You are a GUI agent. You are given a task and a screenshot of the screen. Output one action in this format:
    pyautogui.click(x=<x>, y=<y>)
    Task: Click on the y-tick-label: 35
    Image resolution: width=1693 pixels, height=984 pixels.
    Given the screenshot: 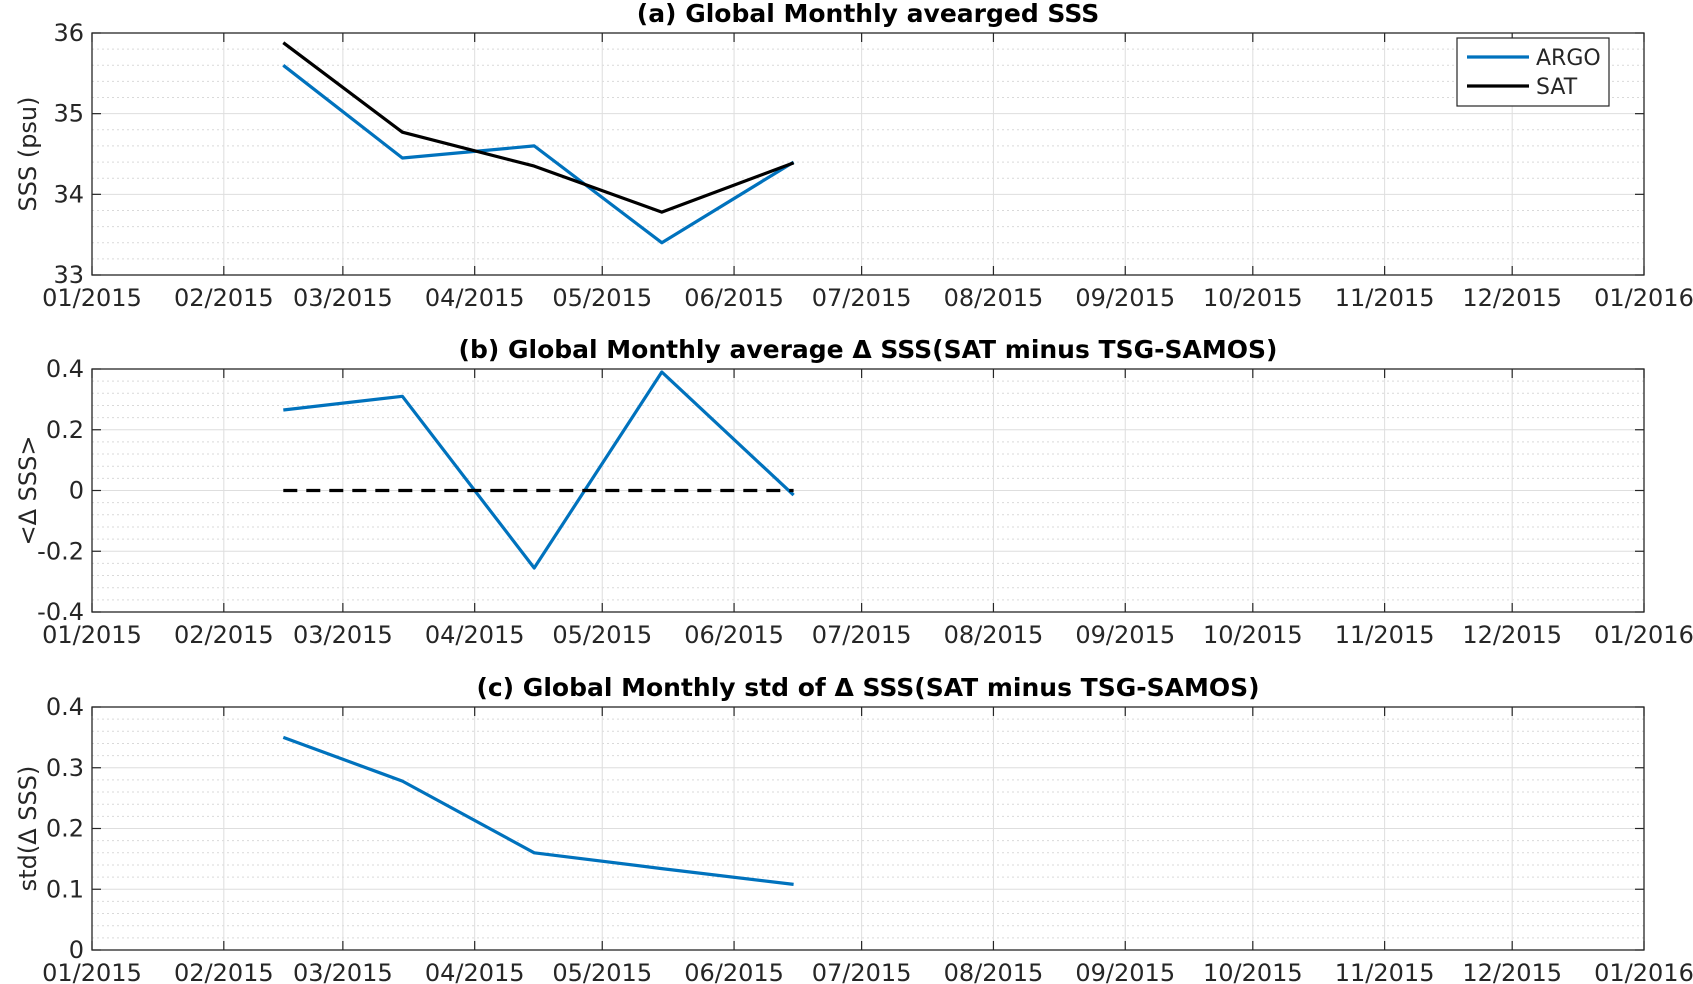 What is the action you would take?
    pyautogui.click(x=68, y=114)
    